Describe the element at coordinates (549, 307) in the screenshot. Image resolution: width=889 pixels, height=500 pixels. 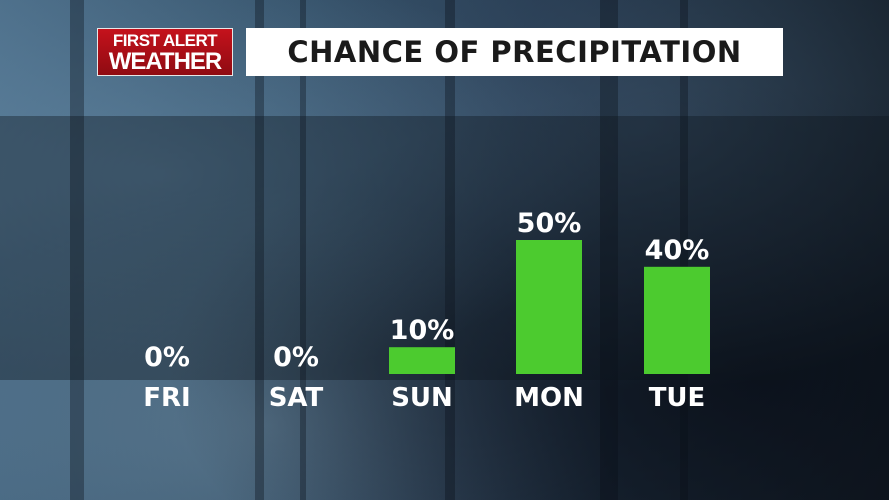
I see `bar-mon` at that location.